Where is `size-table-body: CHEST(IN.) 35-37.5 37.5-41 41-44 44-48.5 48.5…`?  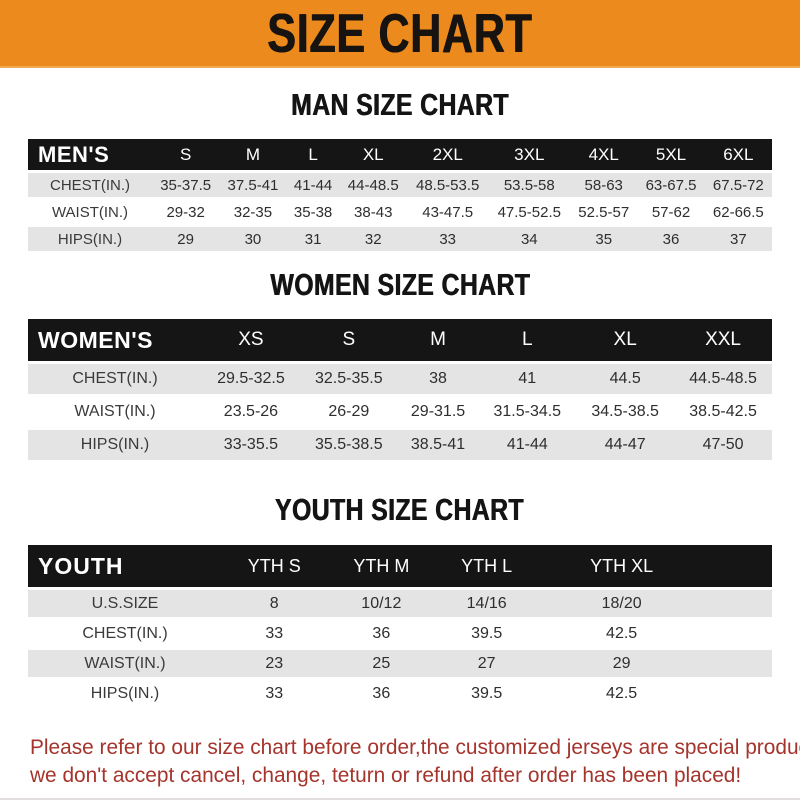 size-table-body: CHEST(IN.) 35-37.5 37.5-41 41-44 44-48.5 48.5… is located at coordinates (400, 212).